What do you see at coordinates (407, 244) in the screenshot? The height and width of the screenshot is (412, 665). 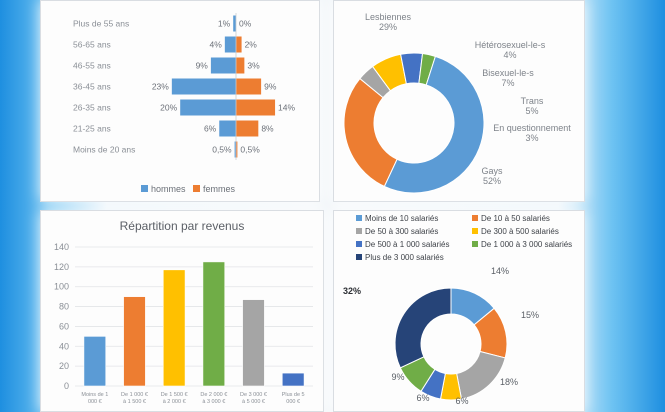 I see `legend-label-de-500-a-1-000-salaries: De 500 à 1 000 salariés` at bounding box center [407, 244].